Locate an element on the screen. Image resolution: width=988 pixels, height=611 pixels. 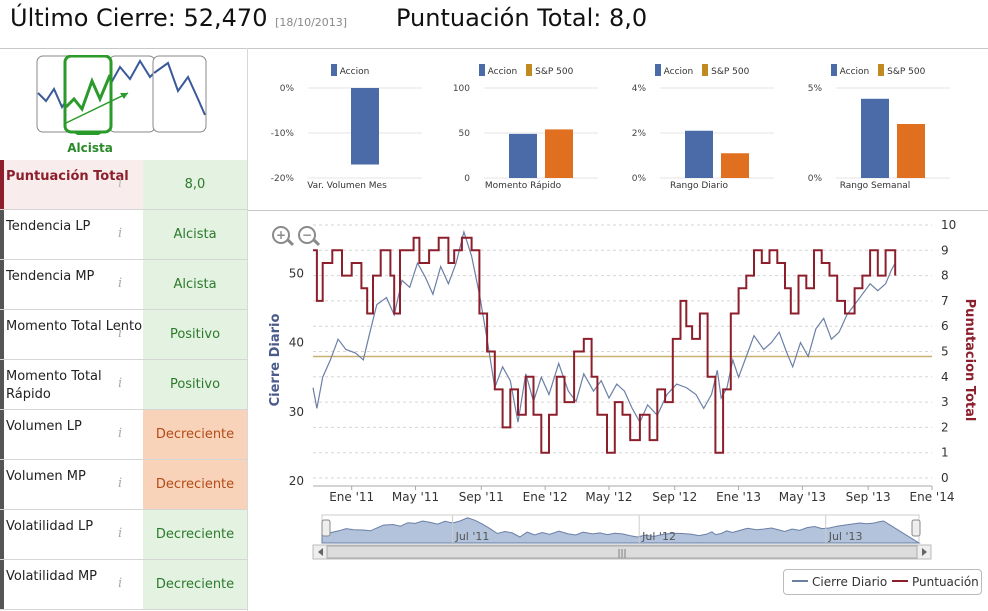
indicator-row: Volatilidad LP i Decreciente is located at coordinates (123, 535).